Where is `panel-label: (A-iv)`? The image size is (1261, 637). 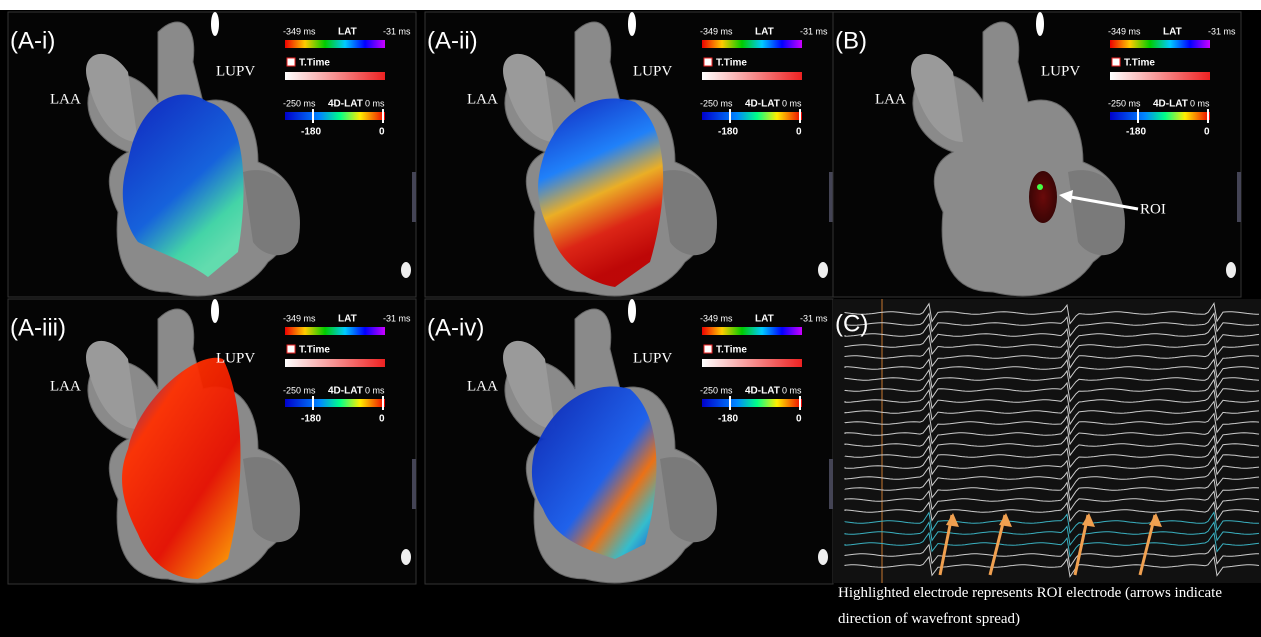 panel-label: (A-iv) is located at coordinates (455, 327).